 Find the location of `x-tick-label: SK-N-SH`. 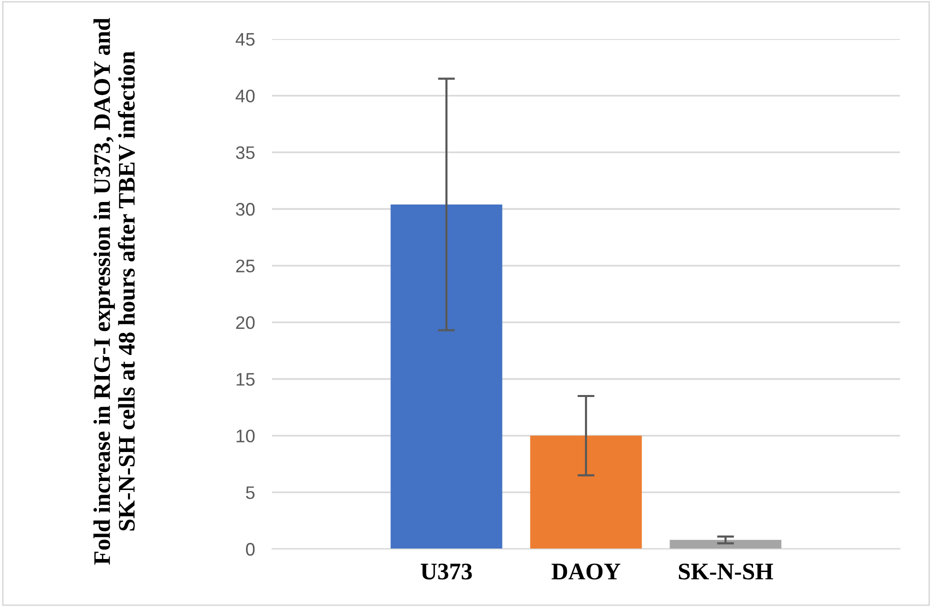

x-tick-label: SK-N-SH is located at coordinates (726, 572).